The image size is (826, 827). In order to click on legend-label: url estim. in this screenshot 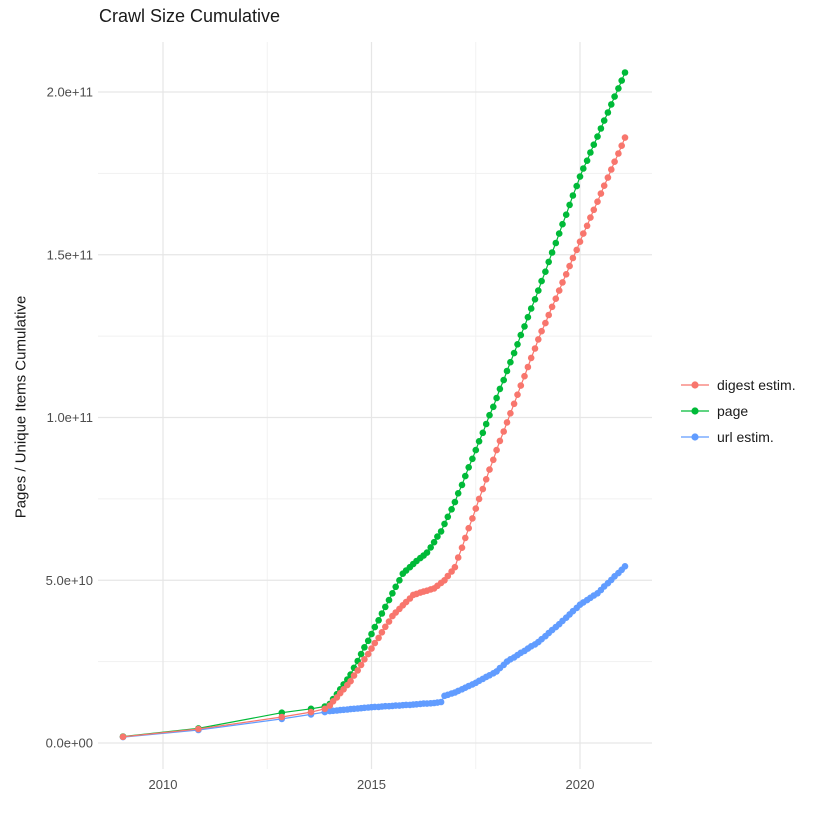, I will do `click(745, 437)`.